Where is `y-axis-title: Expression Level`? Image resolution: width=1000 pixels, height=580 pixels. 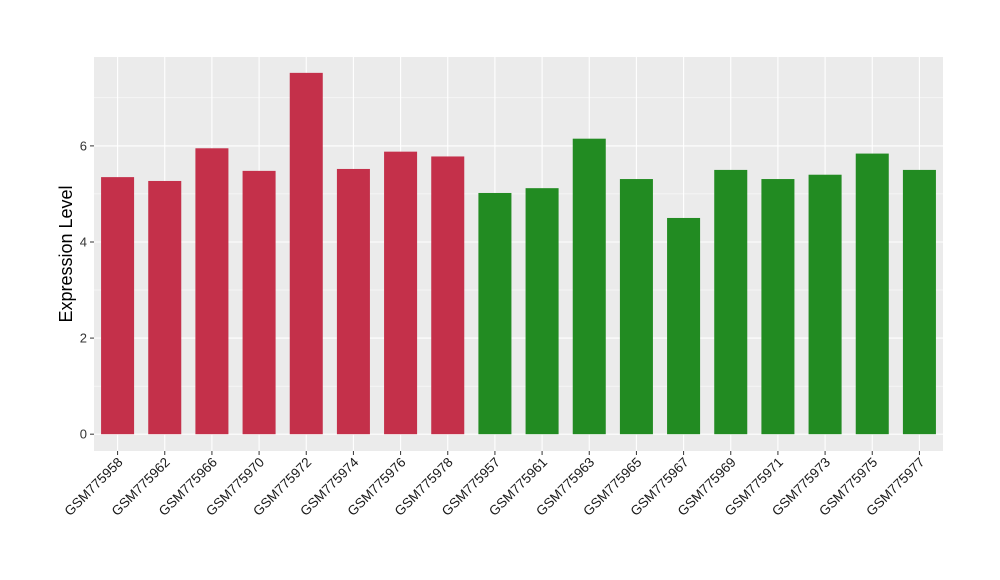
y-axis-title: Expression Level is located at coordinates (66, 253).